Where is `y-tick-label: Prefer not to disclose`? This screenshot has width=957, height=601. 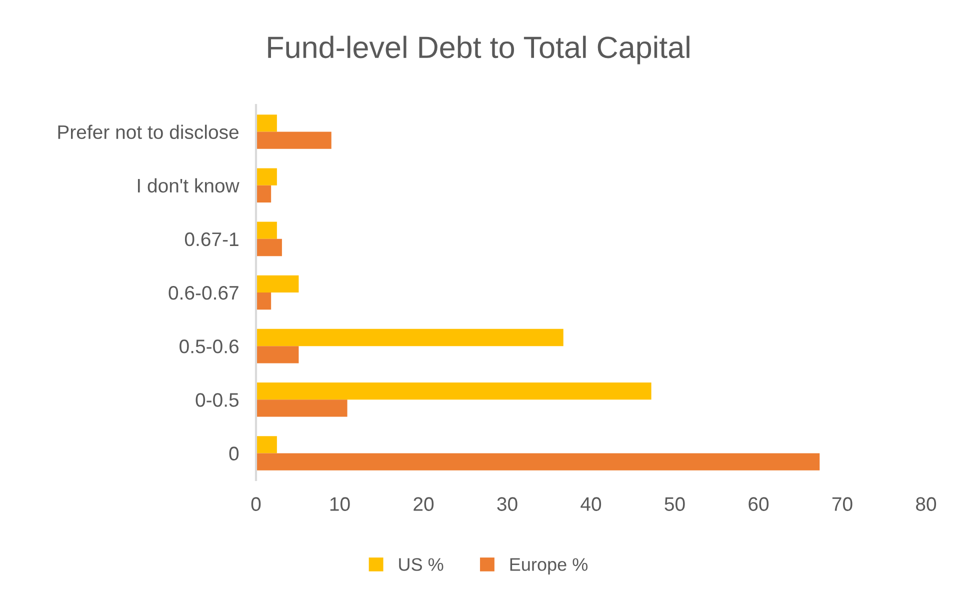
y-tick-label: Prefer not to disclose is located at coordinates (148, 132).